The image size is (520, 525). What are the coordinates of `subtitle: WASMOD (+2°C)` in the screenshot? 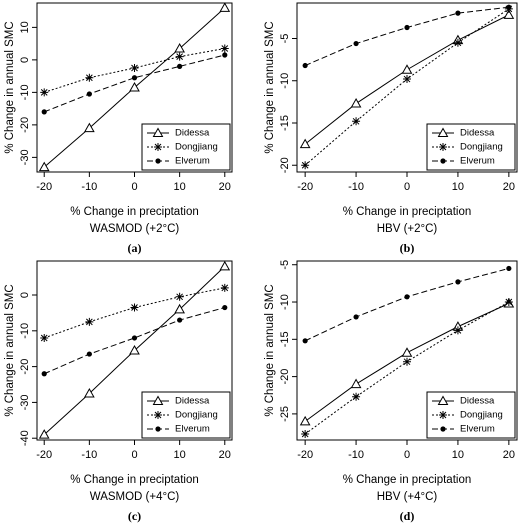 It's located at (135, 229).